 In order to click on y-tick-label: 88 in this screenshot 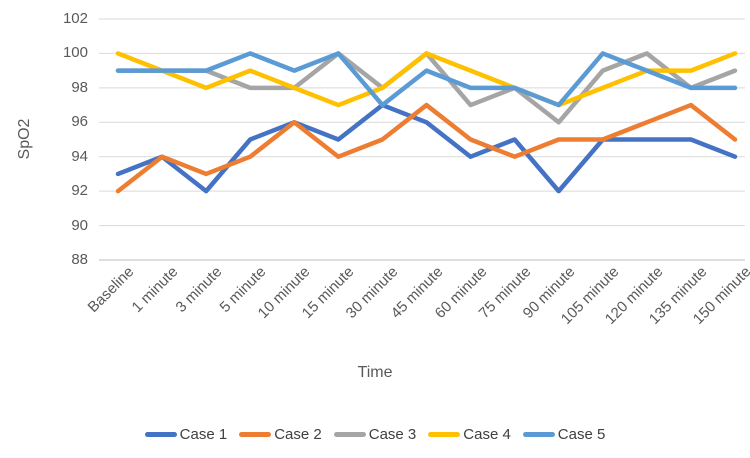, I will do `click(79, 259)`.